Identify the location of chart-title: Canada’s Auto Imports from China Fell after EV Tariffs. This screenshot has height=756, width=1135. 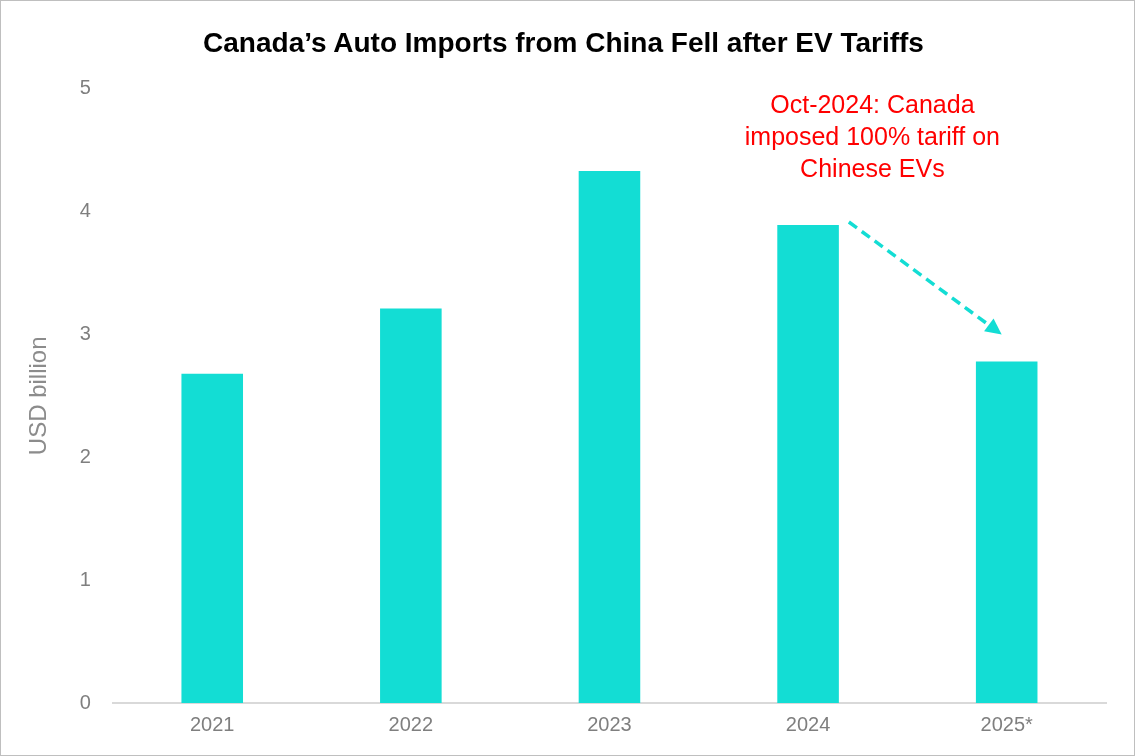
(563, 42).